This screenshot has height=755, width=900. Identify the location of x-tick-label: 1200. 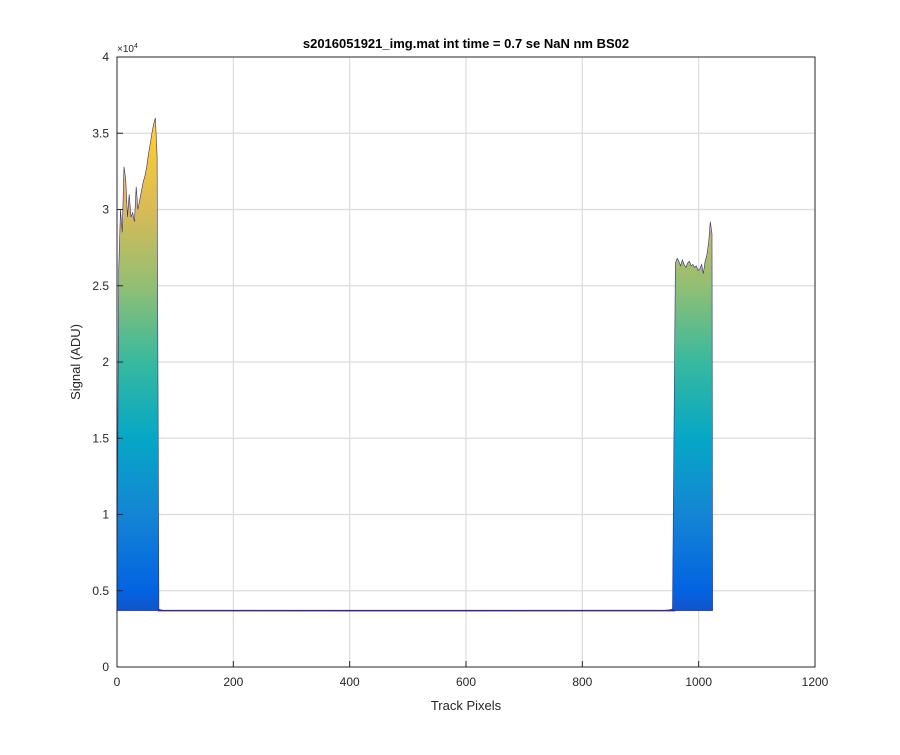
(815, 682).